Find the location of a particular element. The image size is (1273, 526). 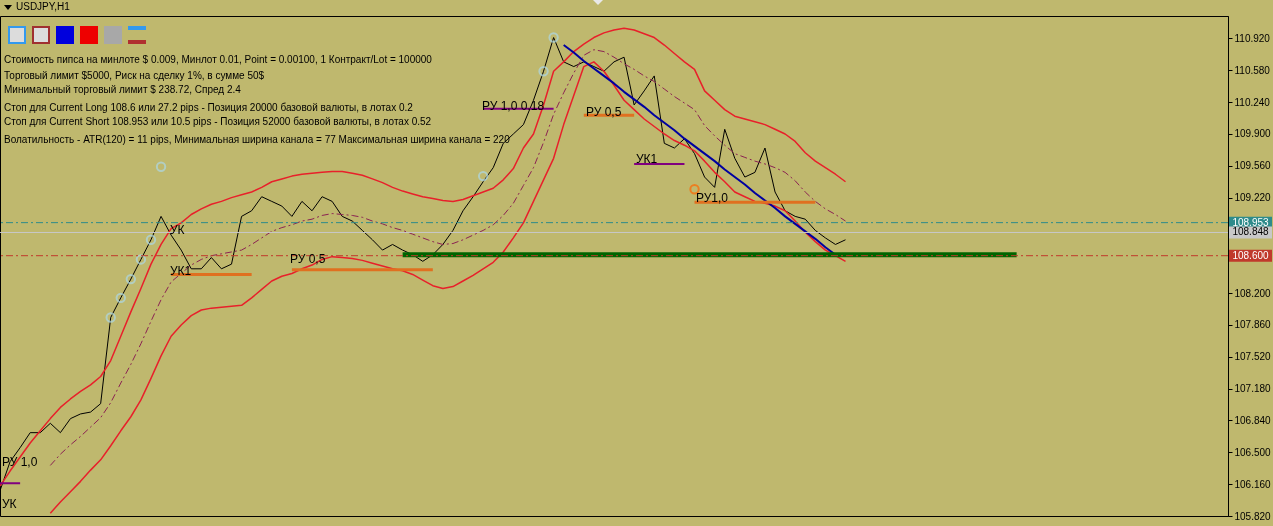

y-tick-label: 106.160 is located at coordinates (1253, 484).